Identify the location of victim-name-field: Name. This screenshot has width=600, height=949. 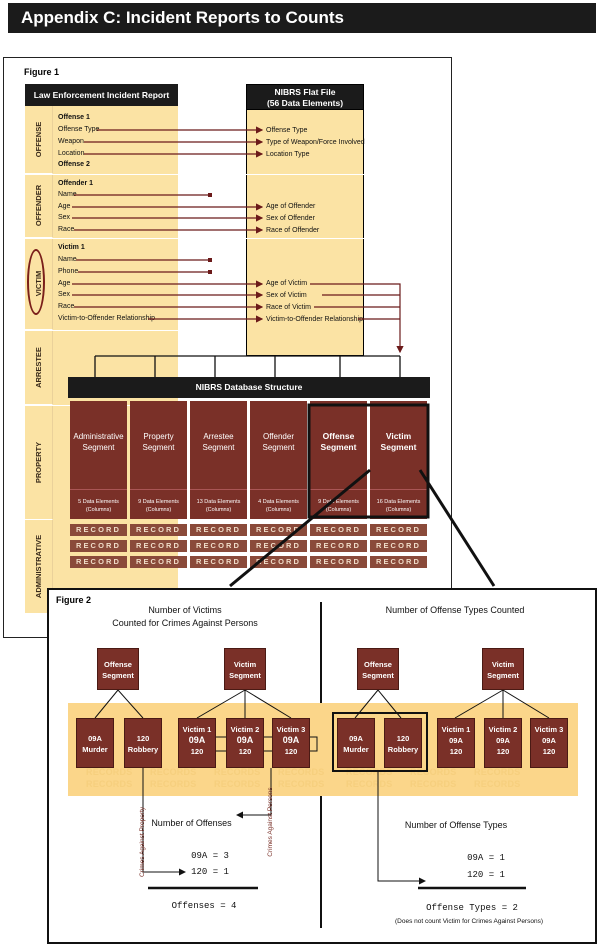
(67, 259).